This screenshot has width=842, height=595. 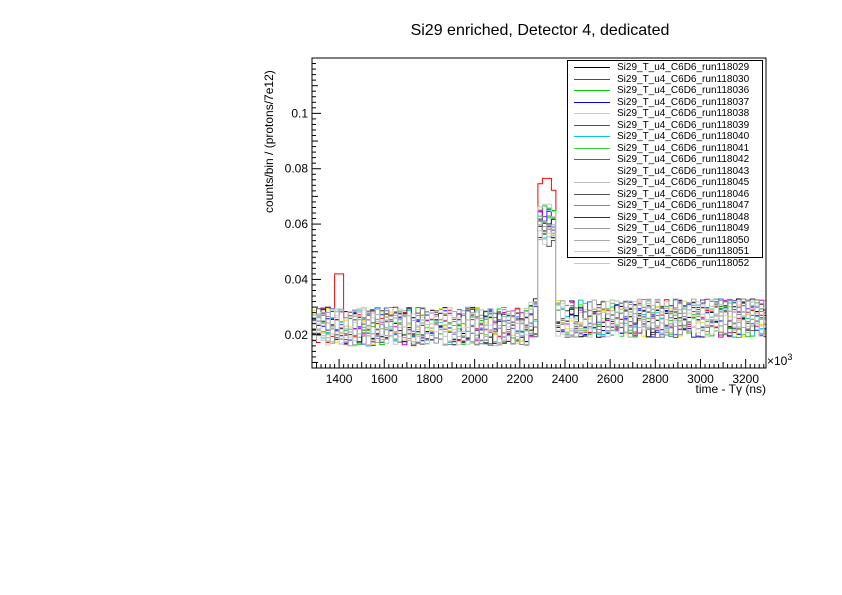 I want to click on x-axis-exponent-power: 3, so click(x=790, y=357).